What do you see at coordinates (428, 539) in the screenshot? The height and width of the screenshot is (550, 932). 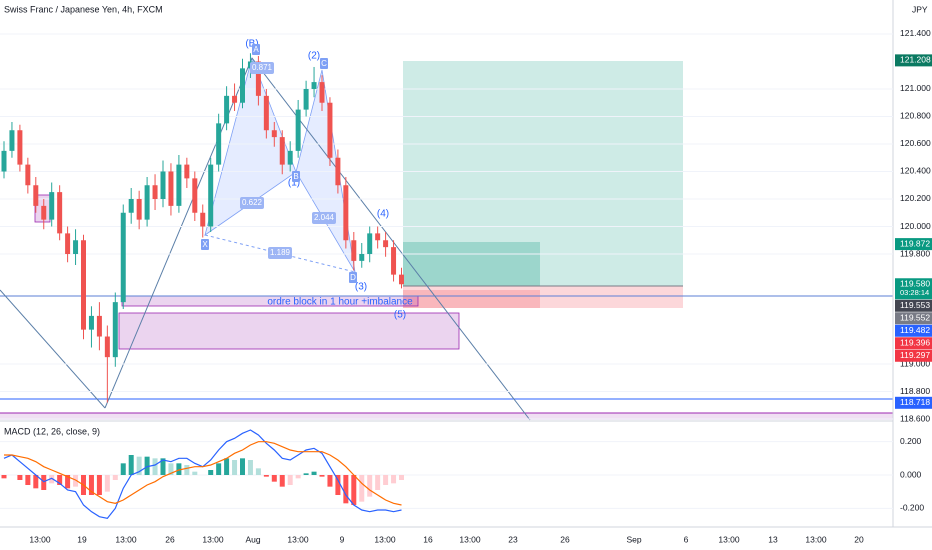 I see `x-tick-label: 16` at bounding box center [428, 539].